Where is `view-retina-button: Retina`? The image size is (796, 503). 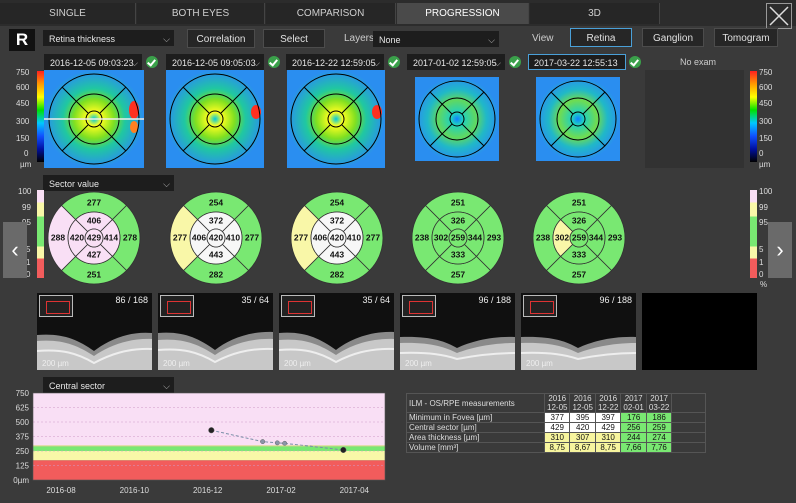
view-retina-button: Retina is located at coordinates (601, 37).